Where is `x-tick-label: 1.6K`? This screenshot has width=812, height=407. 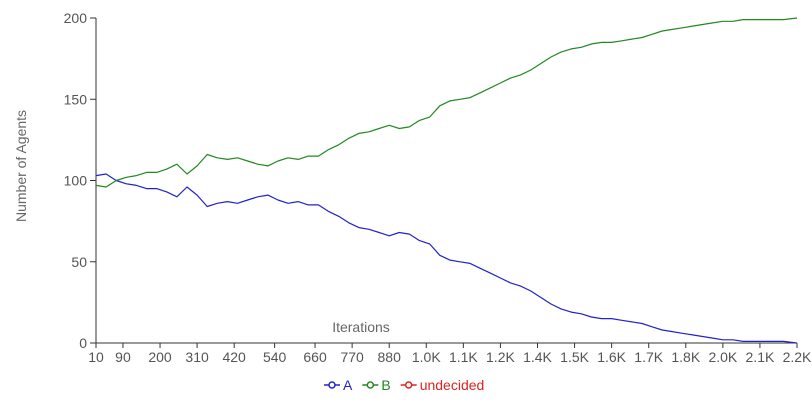
x-tick-label: 1.6K is located at coordinates (611, 357).